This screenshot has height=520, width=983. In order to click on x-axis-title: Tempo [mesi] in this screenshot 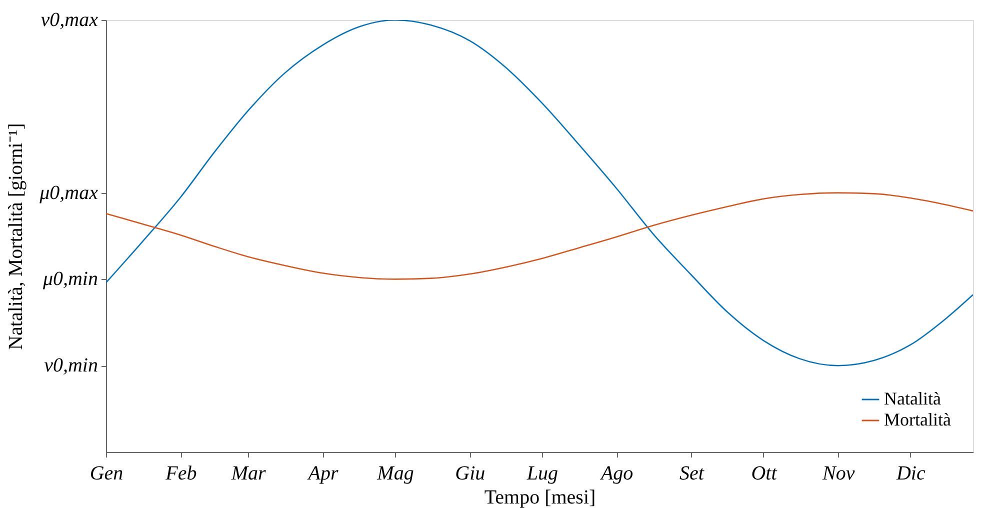, I will do `click(540, 497)`.